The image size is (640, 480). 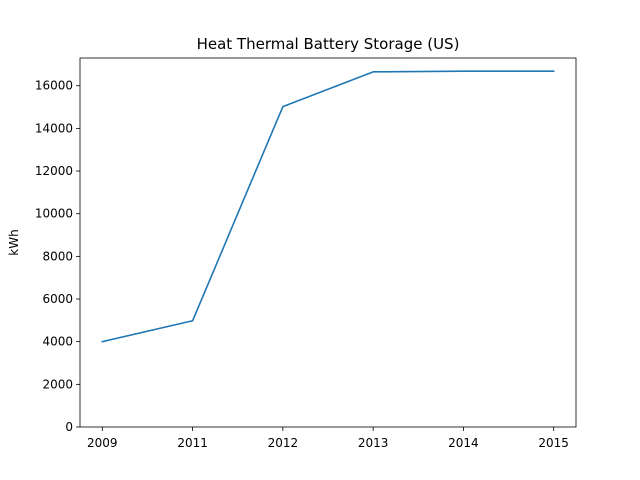 I want to click on x-tick-label: 2015, so click(x=553, y=443).